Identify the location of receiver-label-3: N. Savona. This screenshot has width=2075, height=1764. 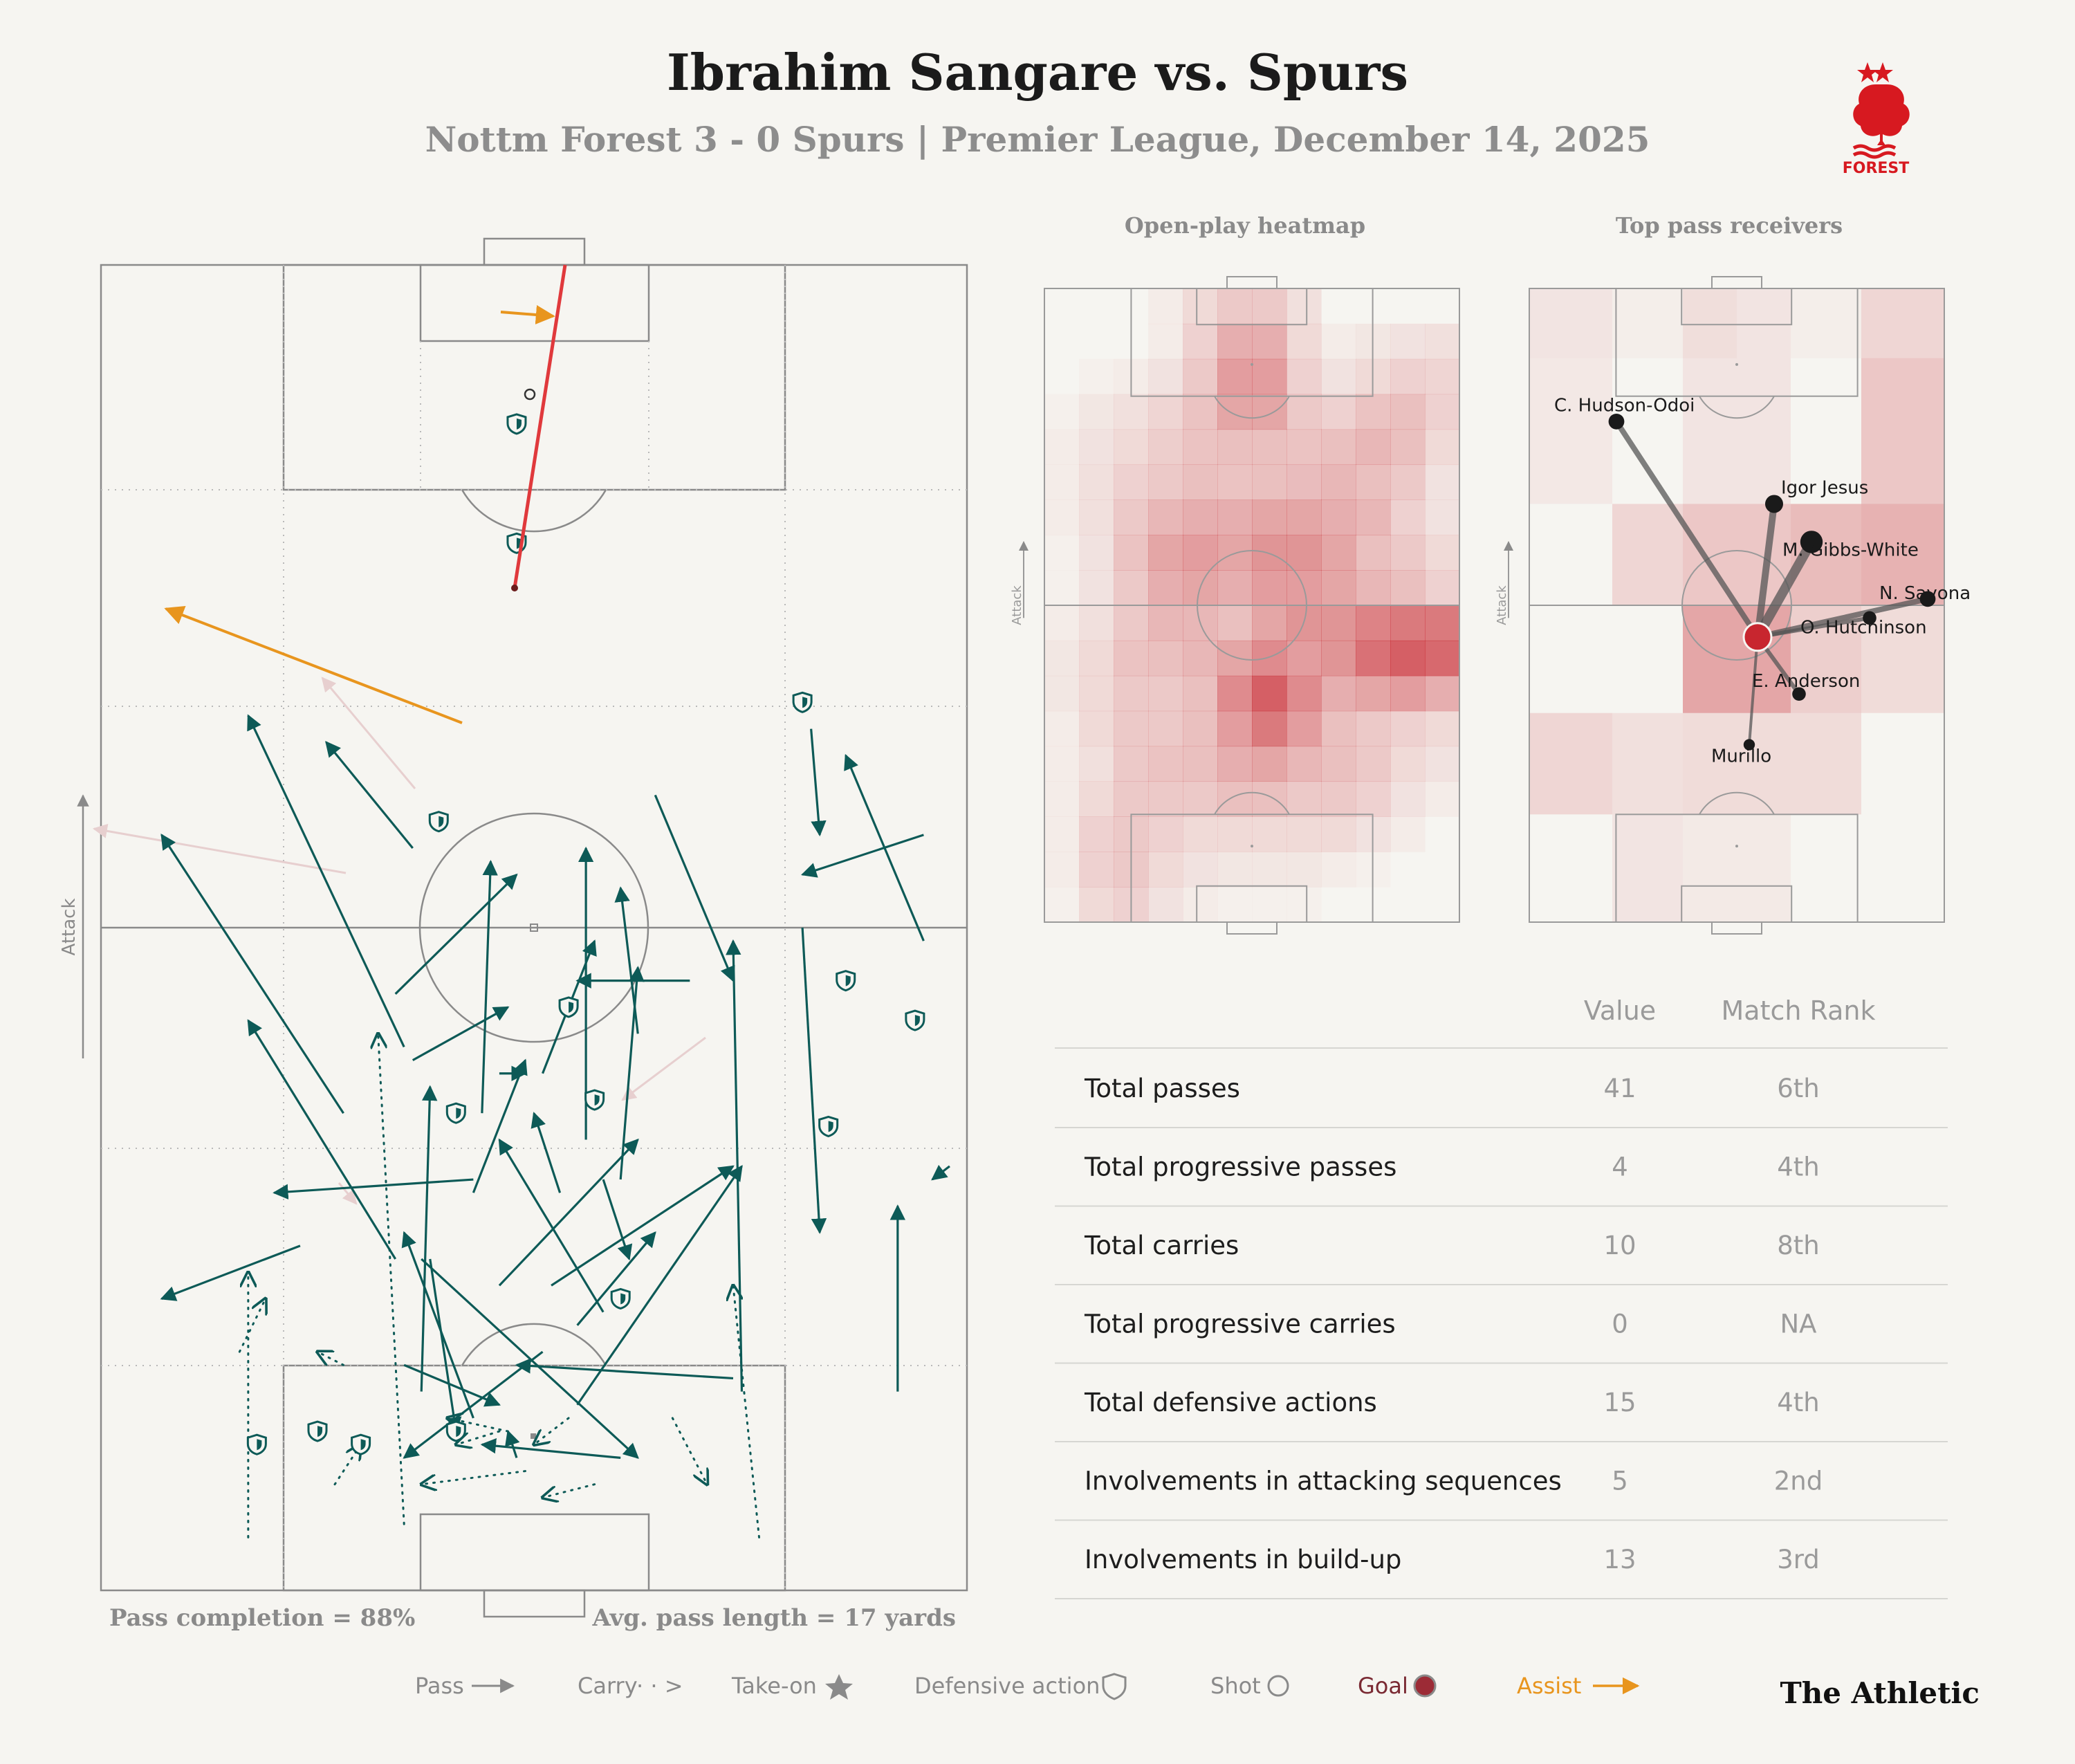
(1925, 593).